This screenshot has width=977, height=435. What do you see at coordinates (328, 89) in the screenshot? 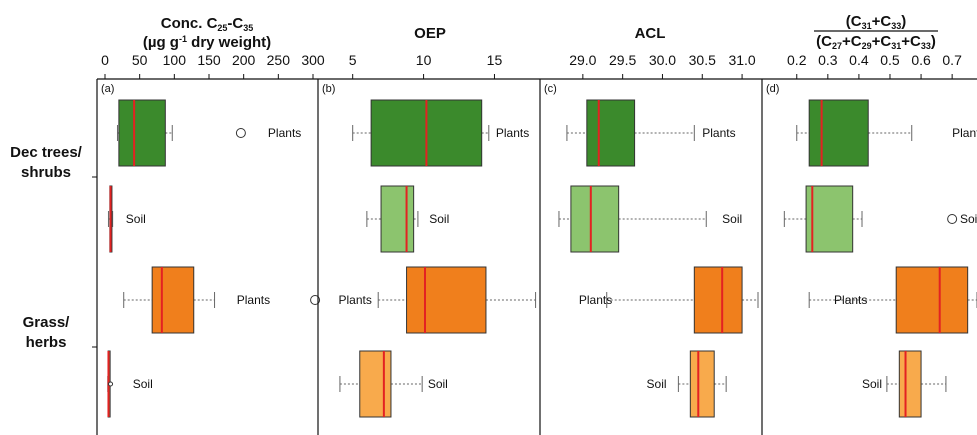
I see `panel-letter: (b)` at bounding box center [328, 89].